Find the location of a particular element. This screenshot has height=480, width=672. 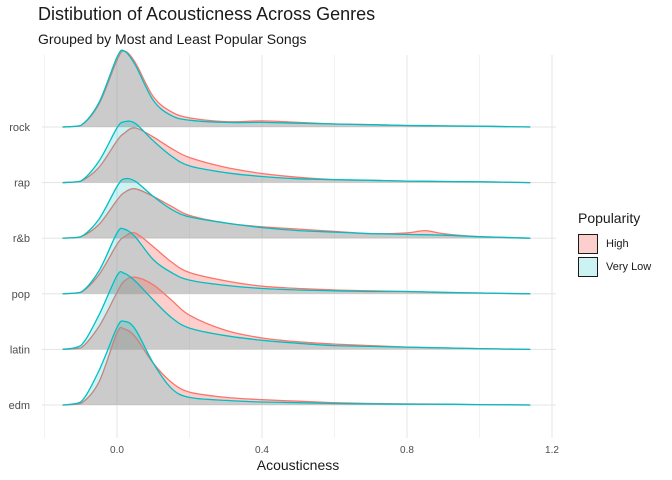

y-tick-label-rock: rock is located at coordinates (19, 128).